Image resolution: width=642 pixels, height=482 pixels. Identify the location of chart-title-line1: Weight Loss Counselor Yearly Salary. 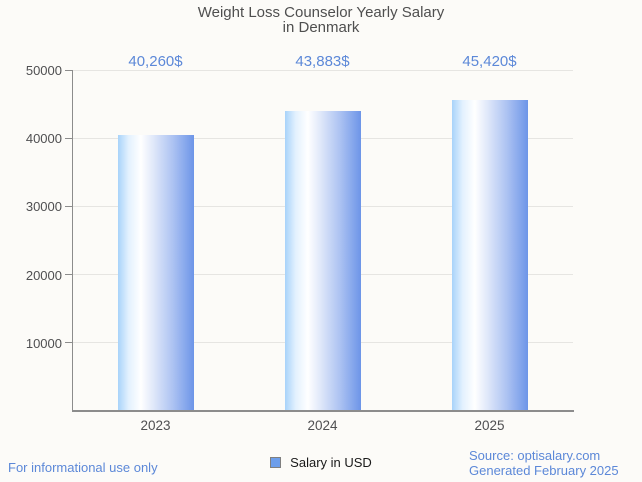
(321, 12).